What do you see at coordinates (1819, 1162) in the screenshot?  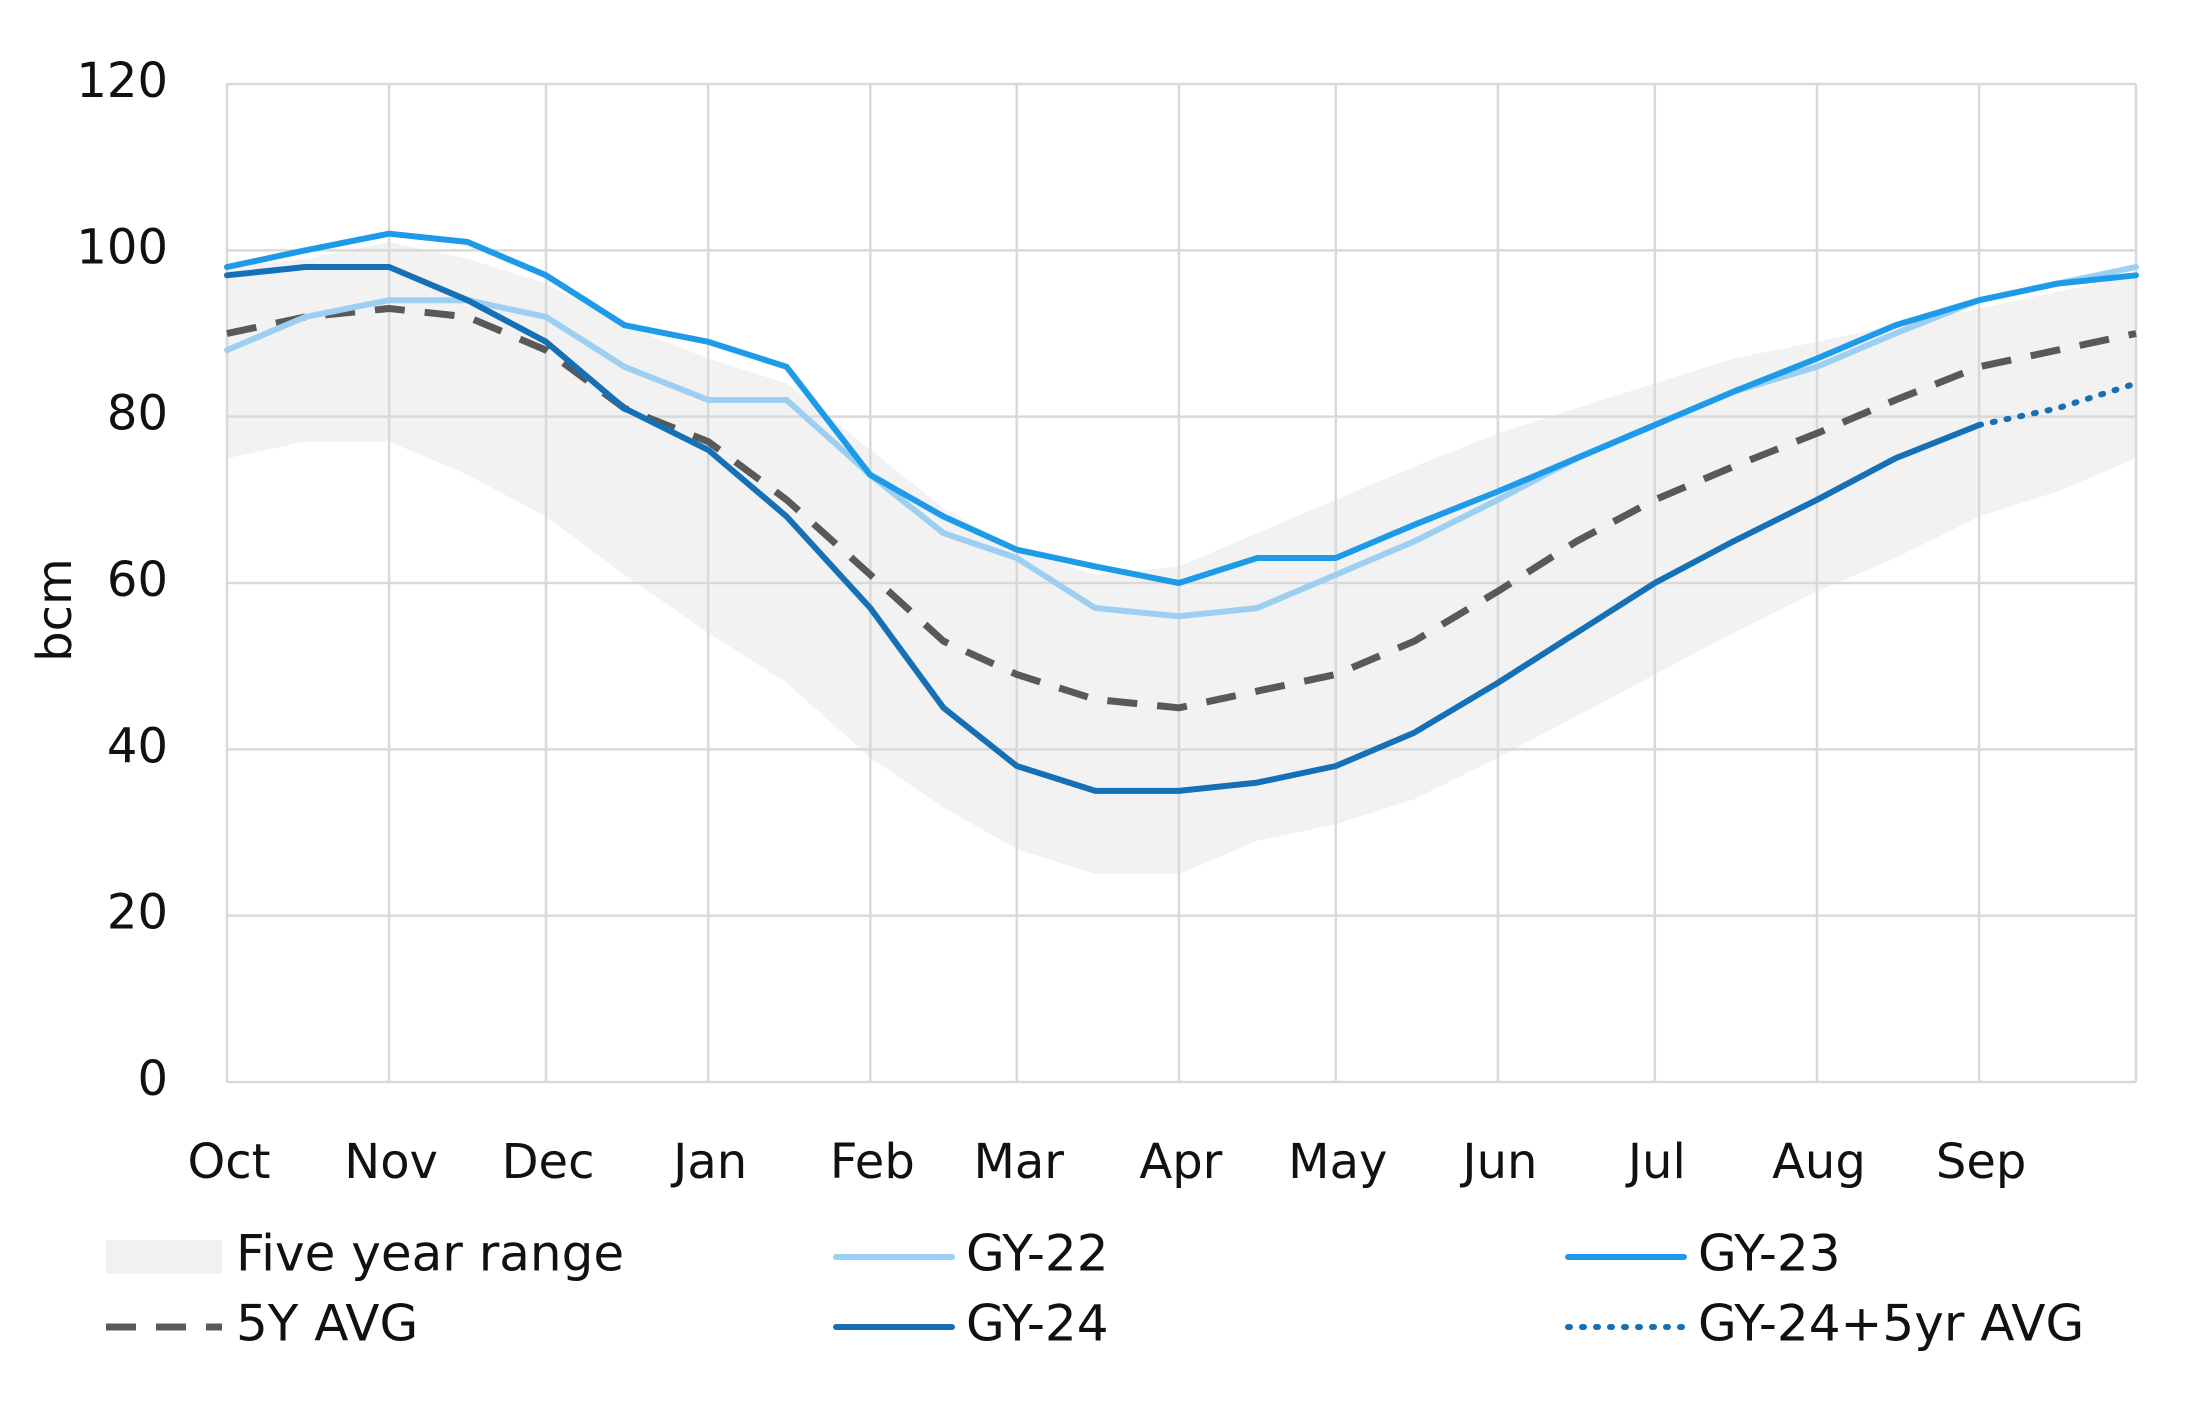 I see `x-tick-label: Aug` at bounding box center [1819, 1162].